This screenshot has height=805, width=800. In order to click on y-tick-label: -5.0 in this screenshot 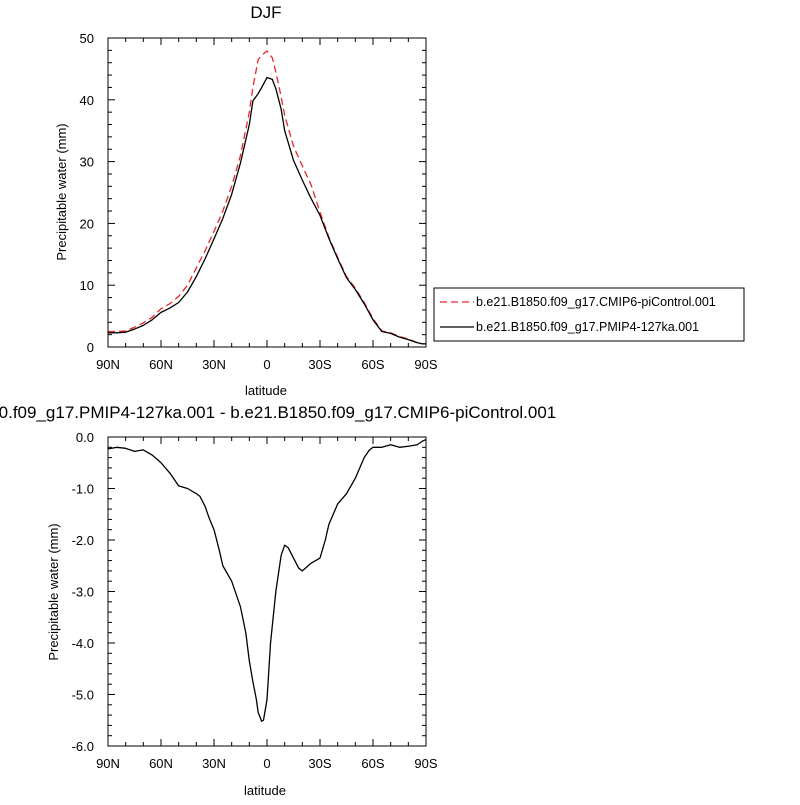, I will do `click(83, 695)`.